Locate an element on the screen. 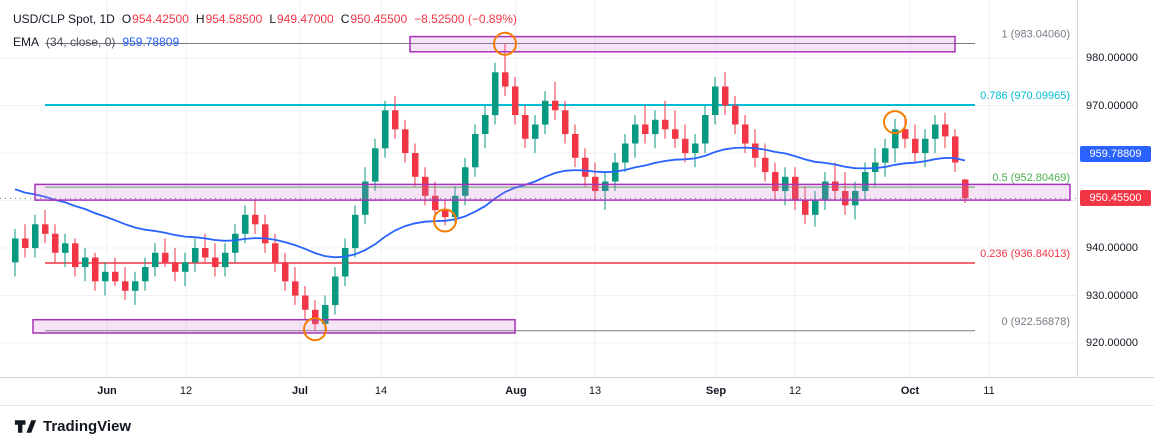  price-badge: 950.45500 is located at coordinates (1115, 198).